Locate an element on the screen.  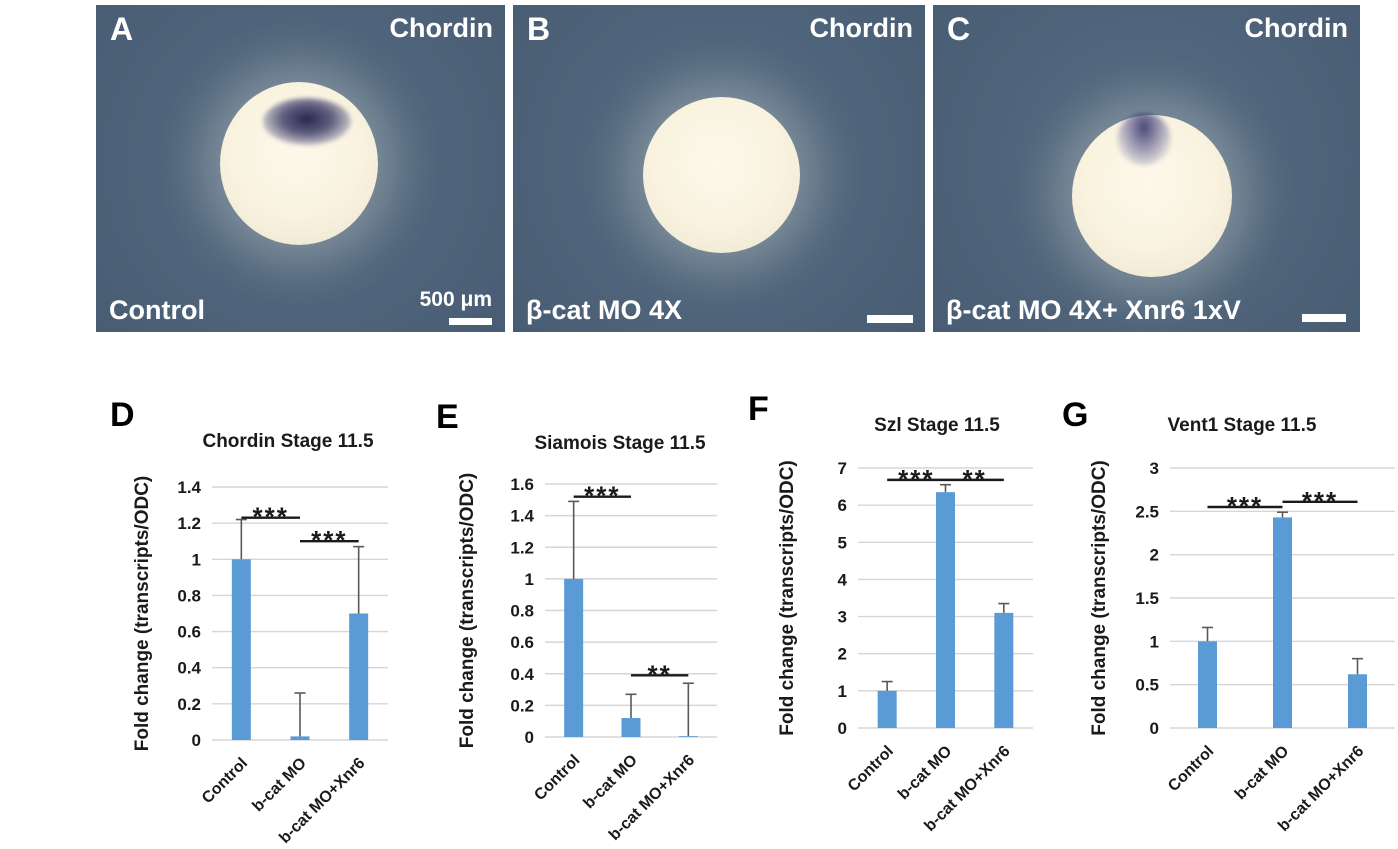
photo-panel-b: B Chordin β-cat MO 4X is located at coordinates (719, 168).